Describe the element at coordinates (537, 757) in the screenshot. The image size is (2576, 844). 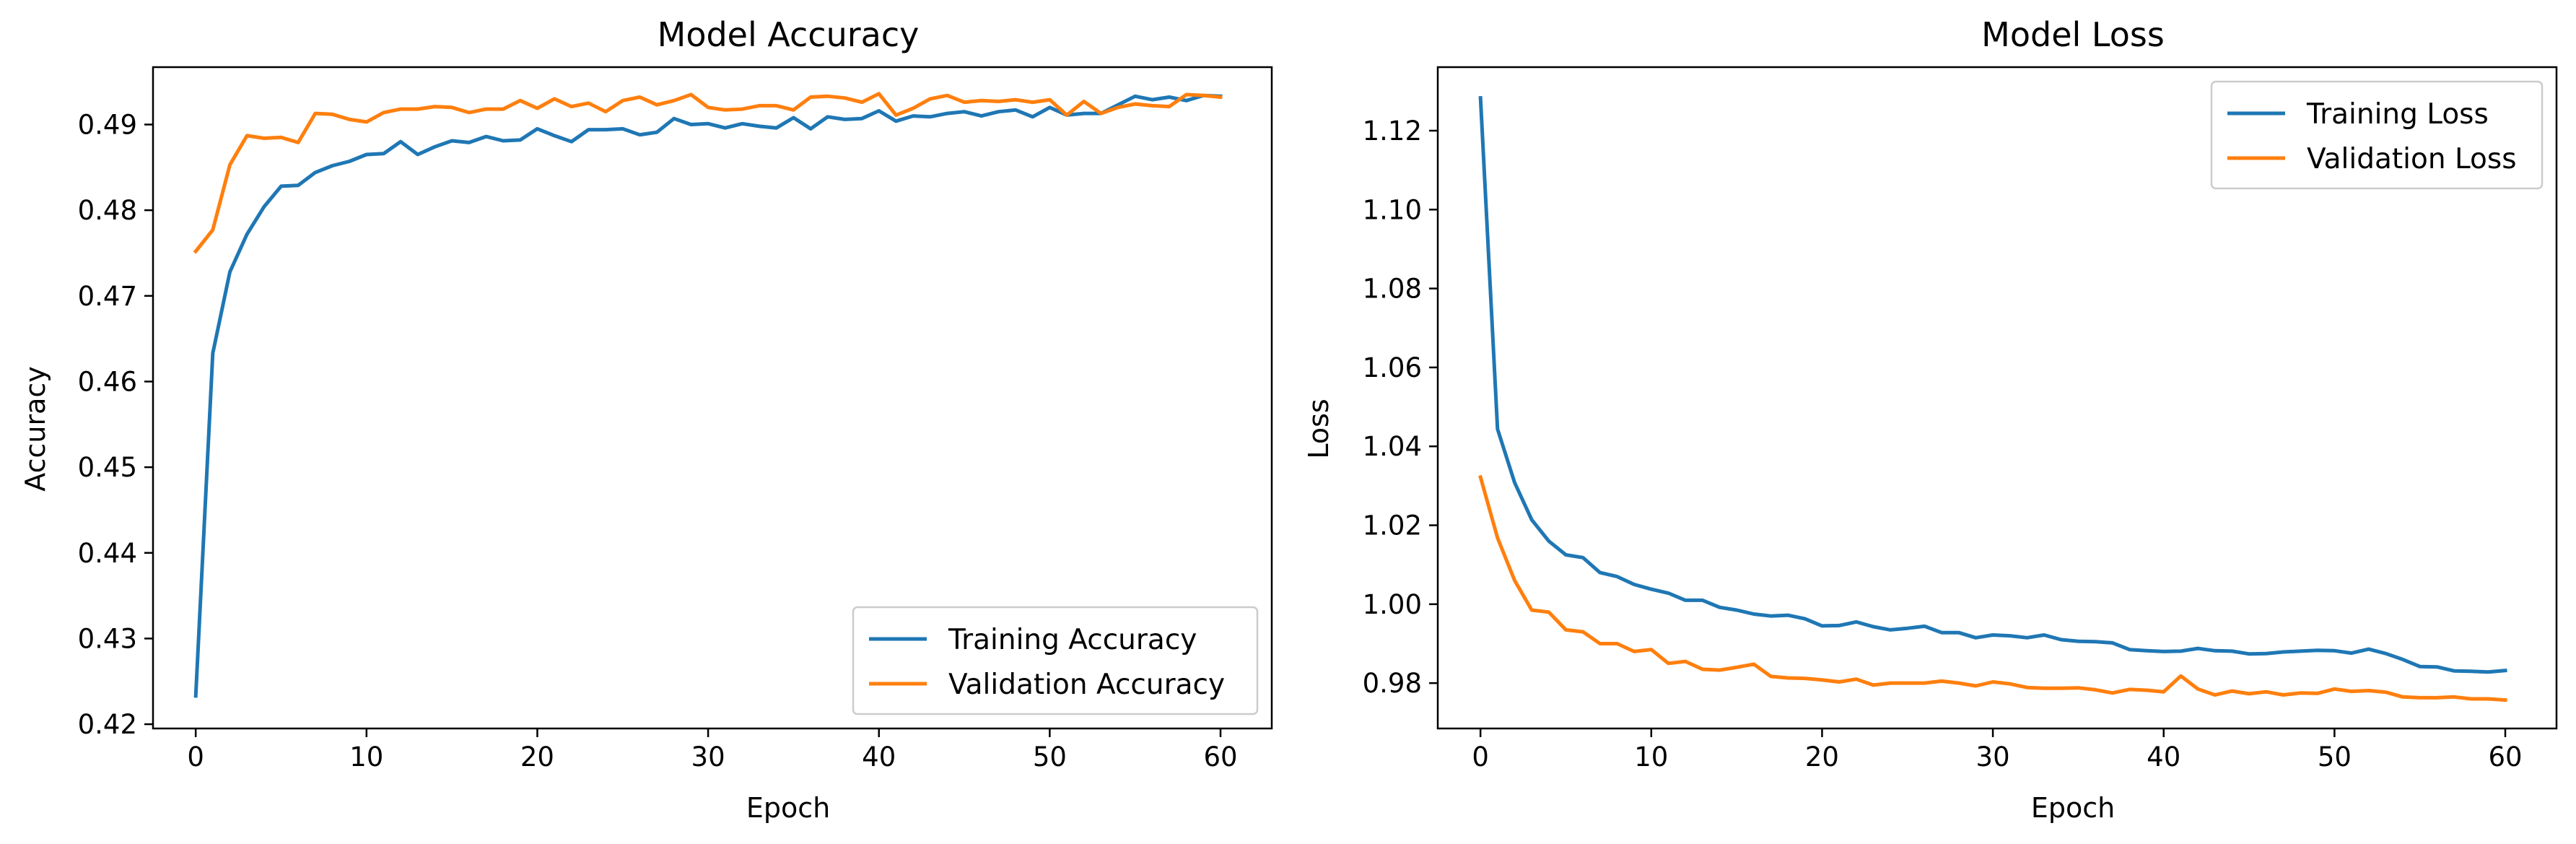
I see `accuracy-x-tick-label: 20` at that location.